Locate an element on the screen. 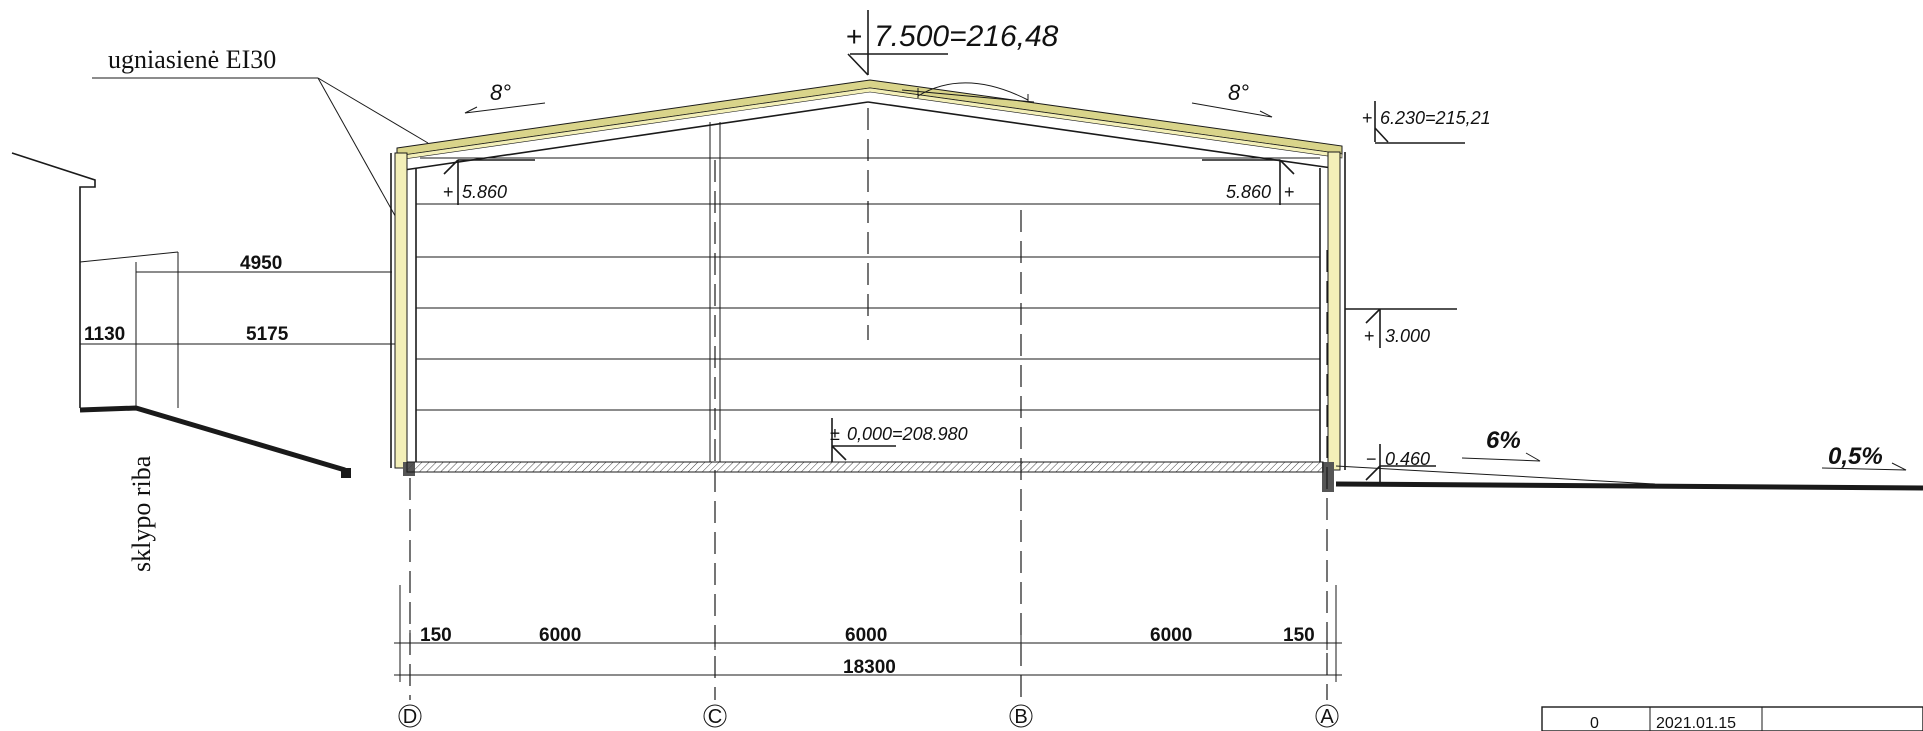 The width and height of the screenshot is (1923, 731). dim-neighbor-offset-lower: 5175 is located at coordinates (267, 334).